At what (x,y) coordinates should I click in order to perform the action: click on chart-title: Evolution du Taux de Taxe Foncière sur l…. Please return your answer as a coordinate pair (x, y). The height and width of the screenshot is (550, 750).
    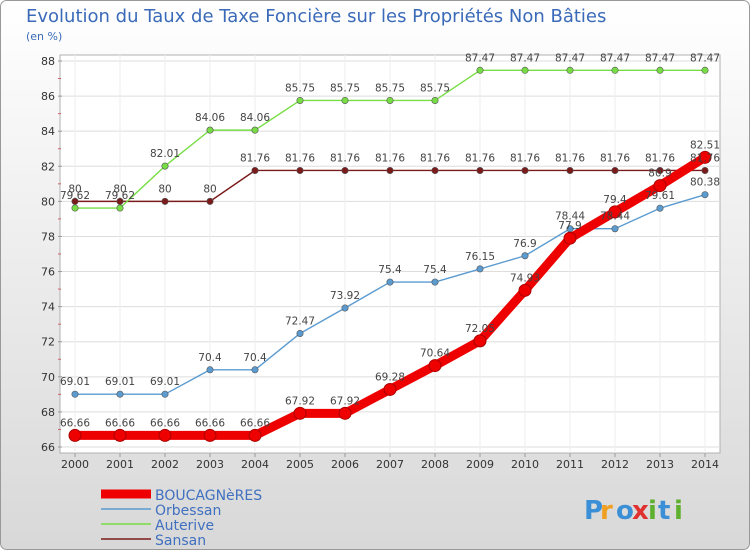
    Looking at the image, I should click on (316, 16).